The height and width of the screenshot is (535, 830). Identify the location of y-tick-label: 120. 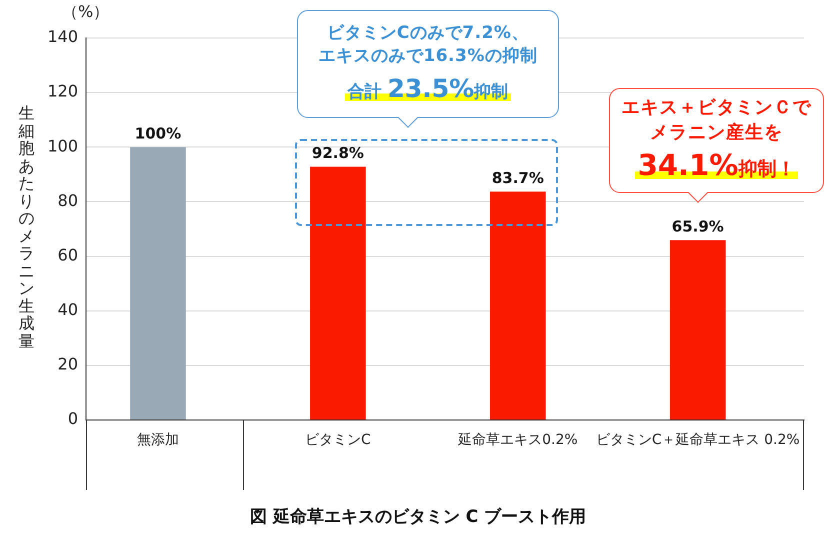
(62, 91).